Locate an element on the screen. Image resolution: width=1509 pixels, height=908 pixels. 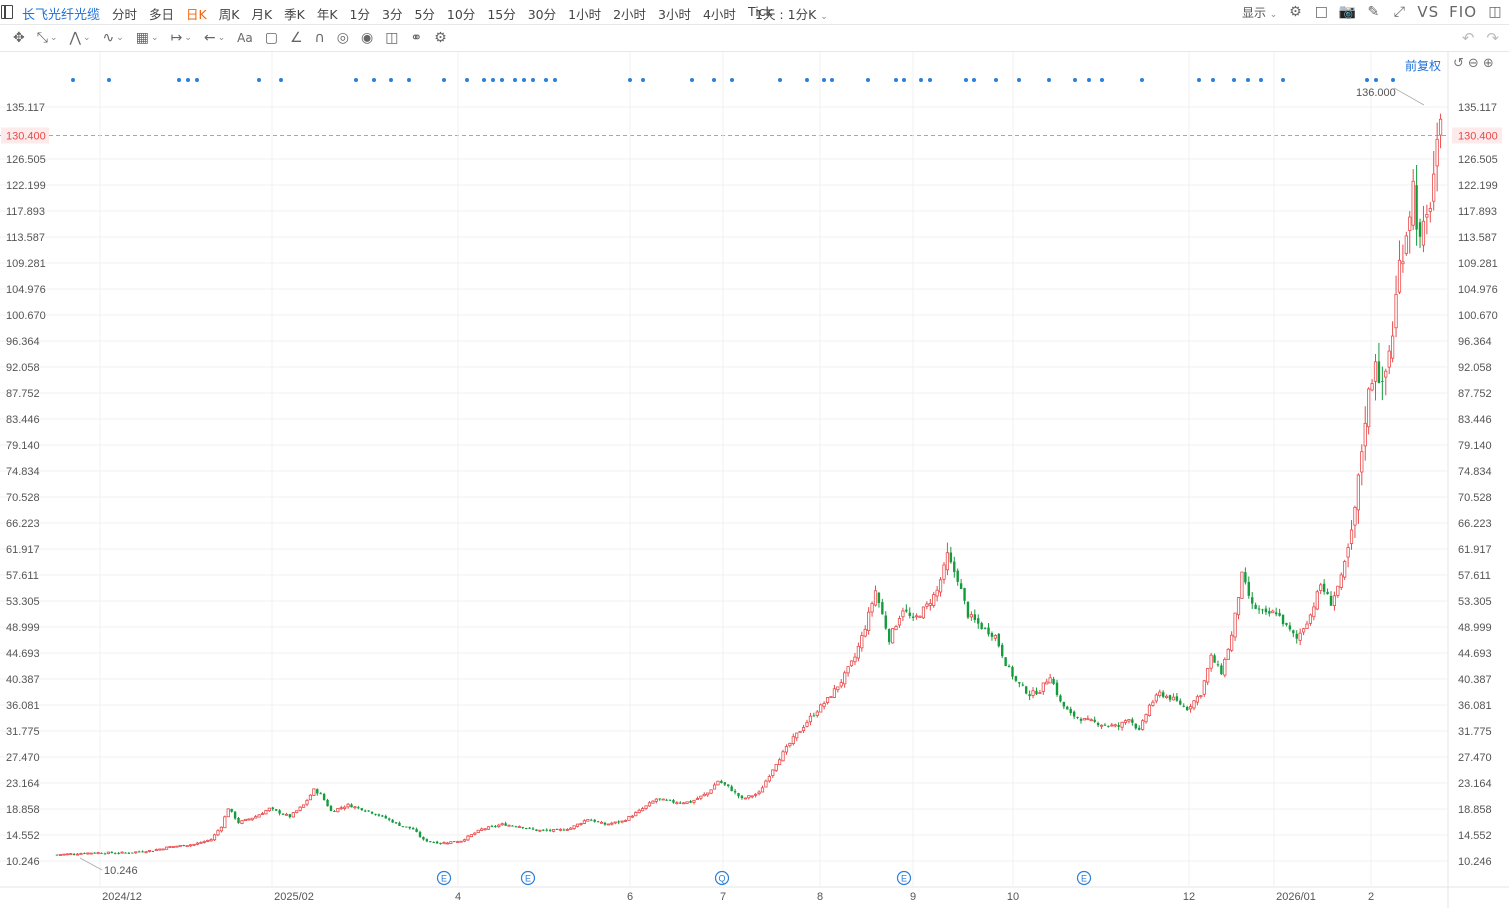
line-tool-icon: ⤡ ⌄ is located at coordinates (47, 38).